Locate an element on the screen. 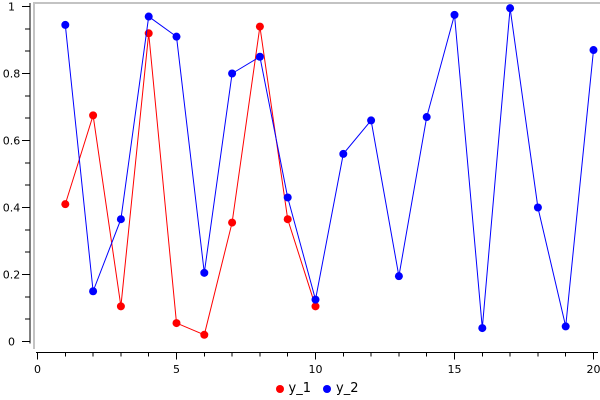 Image resolution: width=600 pixels, height=400 pixels. x-tick-label: 10 is located at coordinates (316, 369).